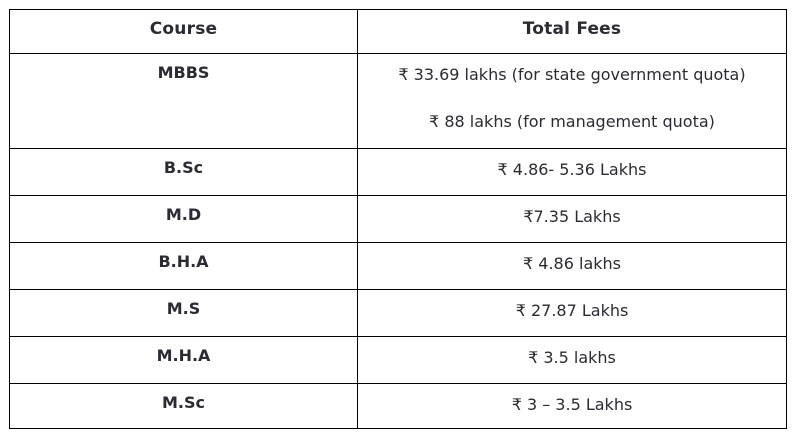 This screenshot has height=436, width=796. What do you see at coordinates (183, 308) in the screenshot?
I see `course-name: M.S` at bounding box center [183, 308].